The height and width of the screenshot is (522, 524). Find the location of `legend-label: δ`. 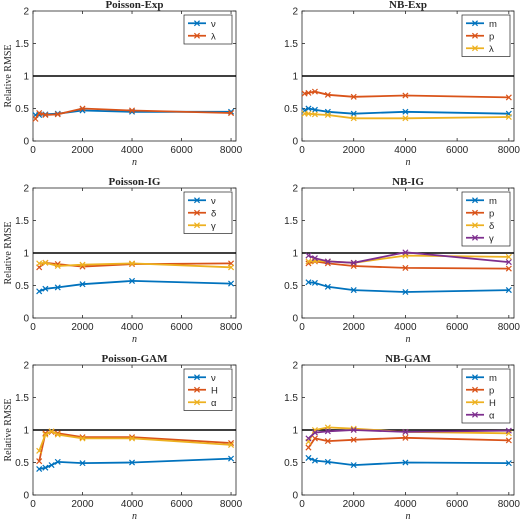

legend-label: δ is located at coordinates (213, 213).